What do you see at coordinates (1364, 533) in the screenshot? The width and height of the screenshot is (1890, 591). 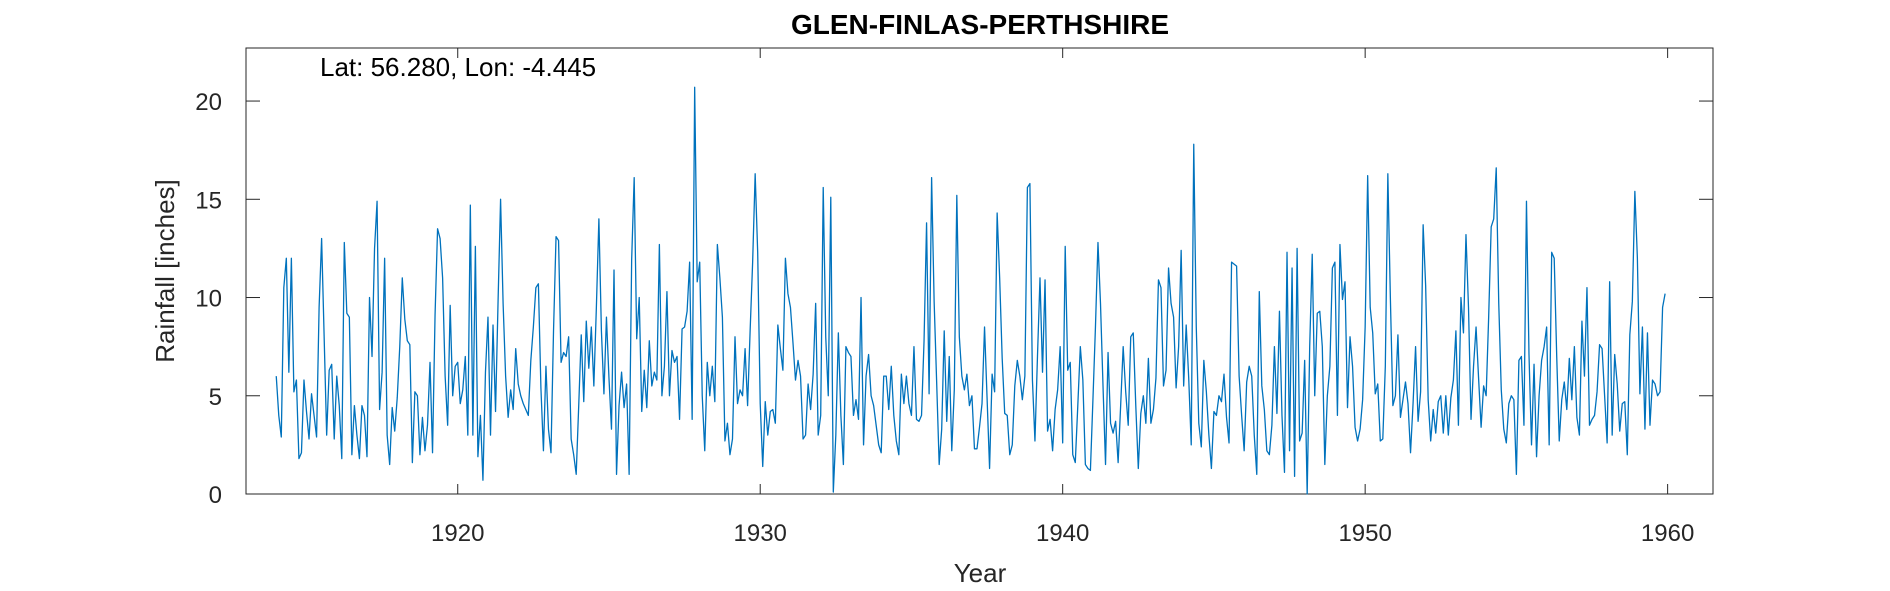 I see `x-tick-label: 1950` at bounding box center [1364, 533].